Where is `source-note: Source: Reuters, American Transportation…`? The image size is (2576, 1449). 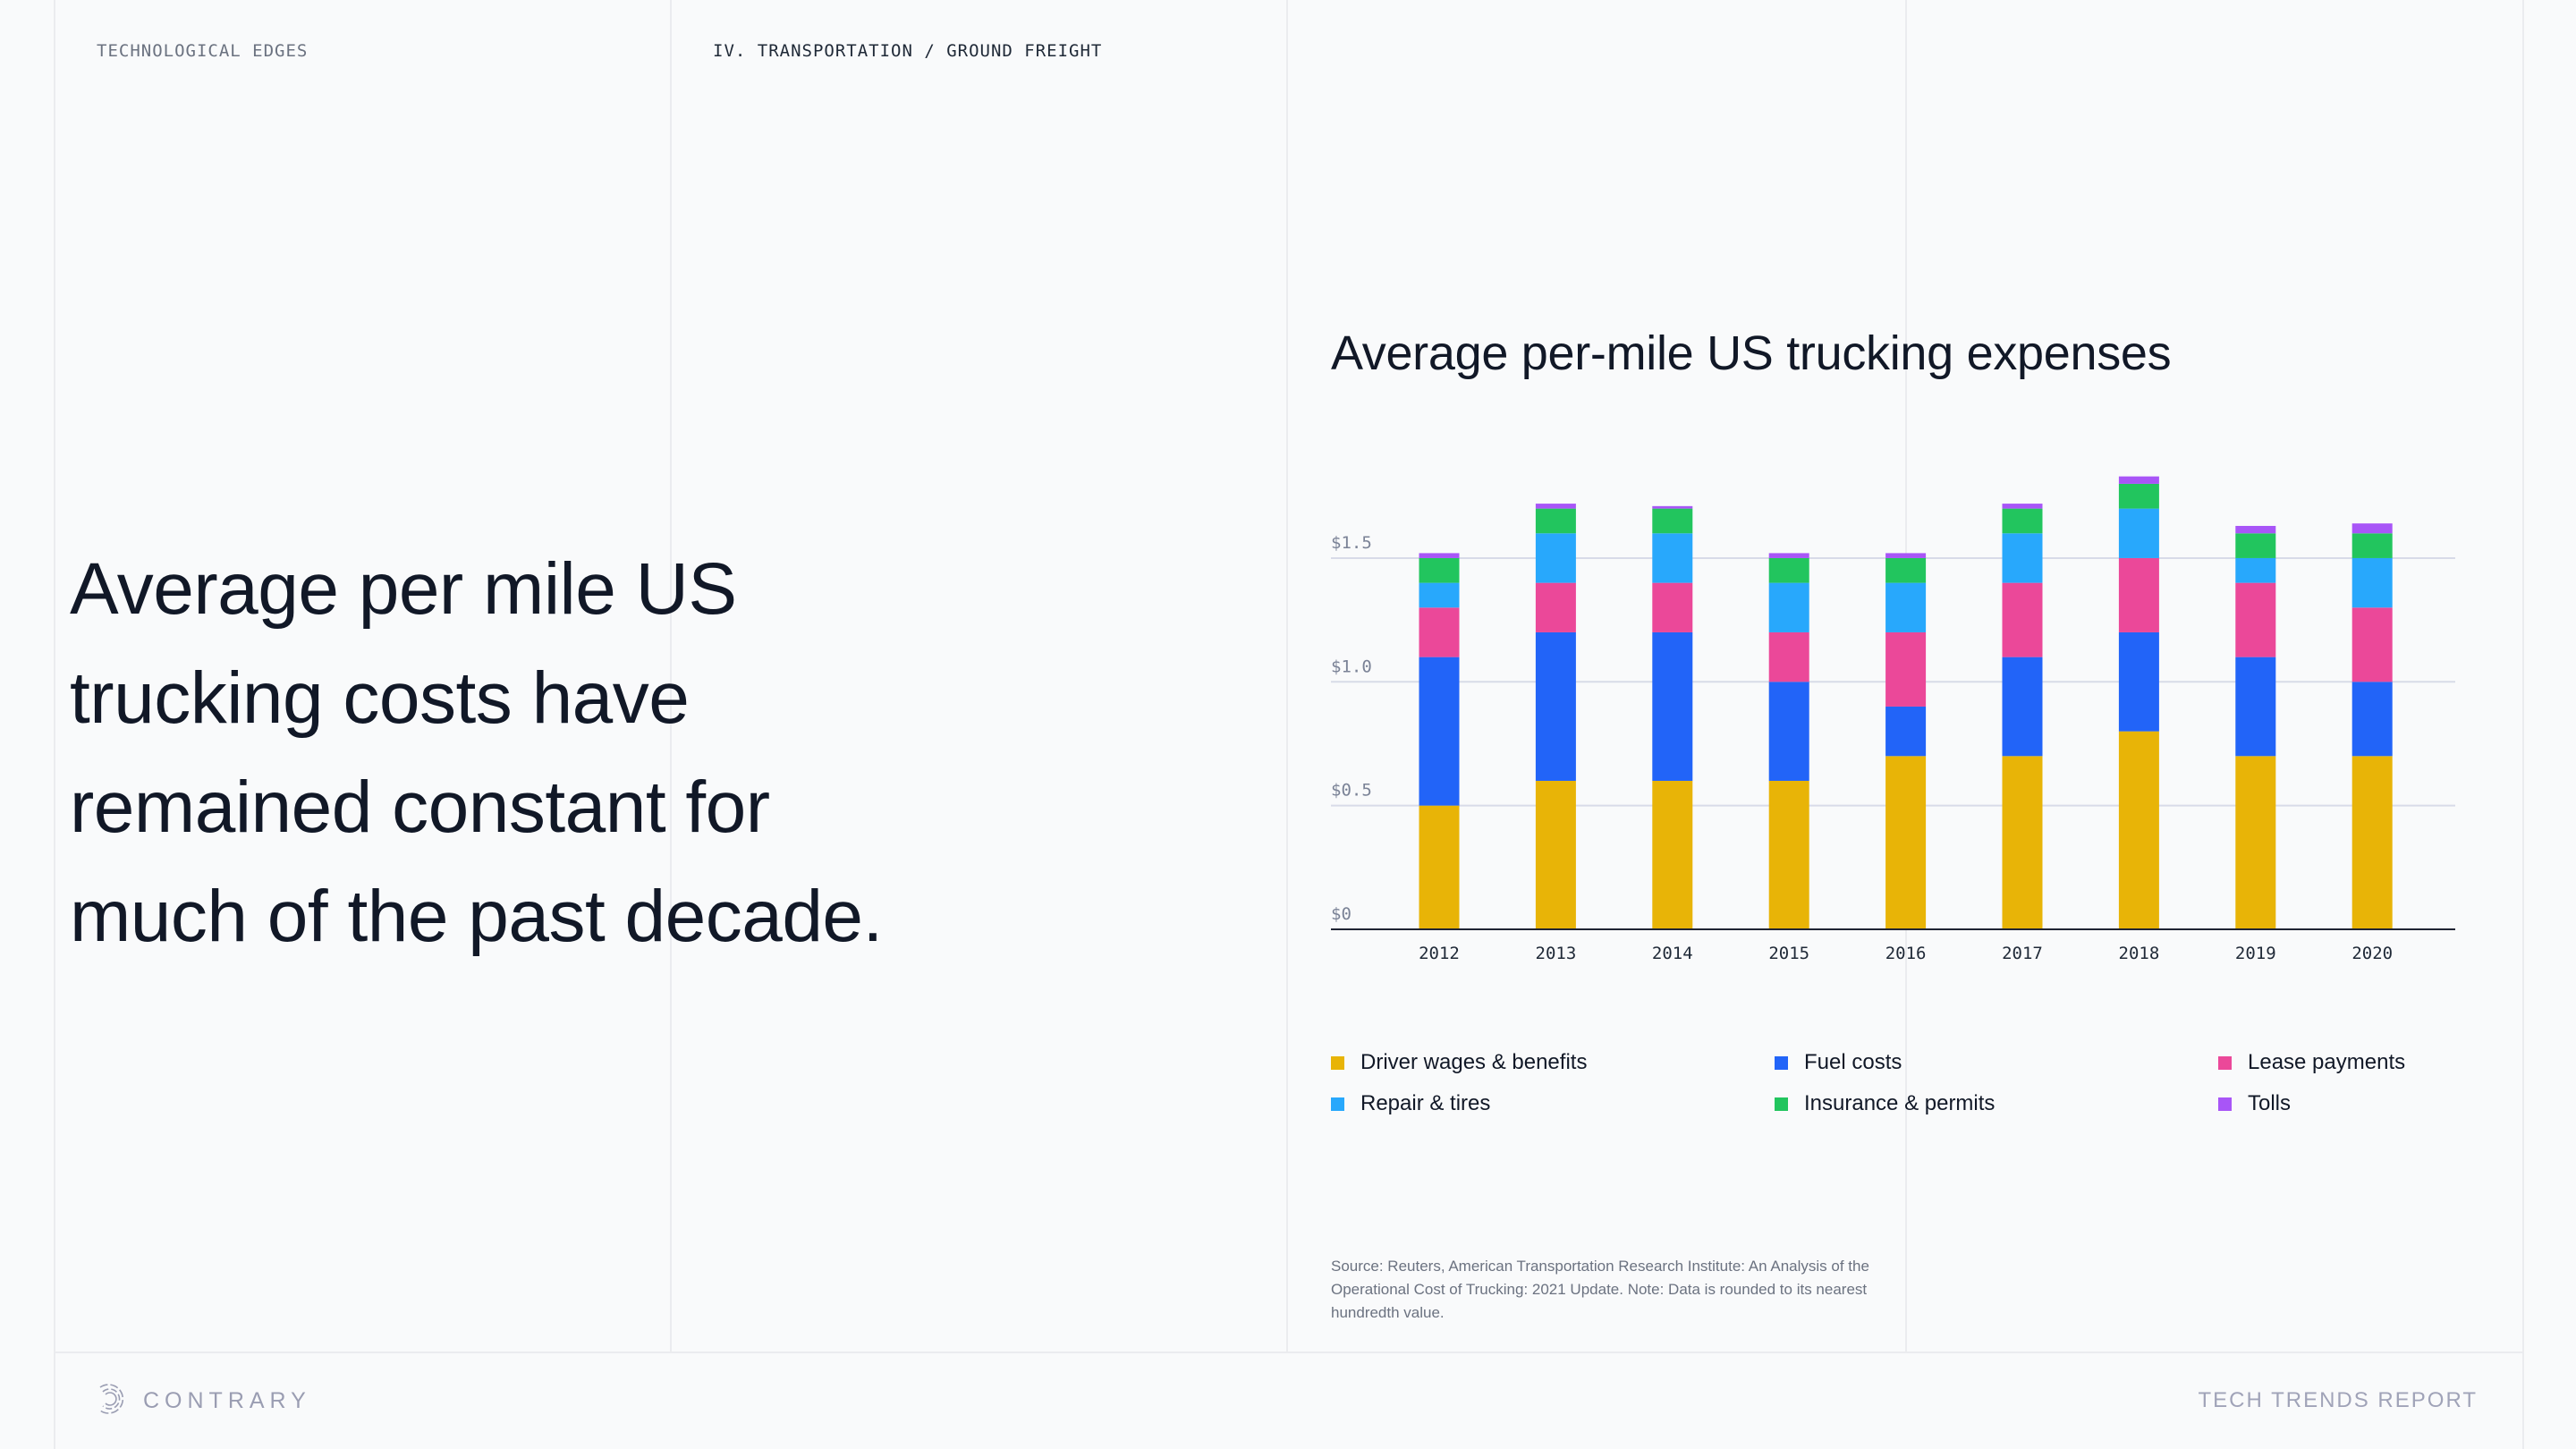
source-note: Source: Reuters, American Transportation… is located at coordinates (1600, 1289).